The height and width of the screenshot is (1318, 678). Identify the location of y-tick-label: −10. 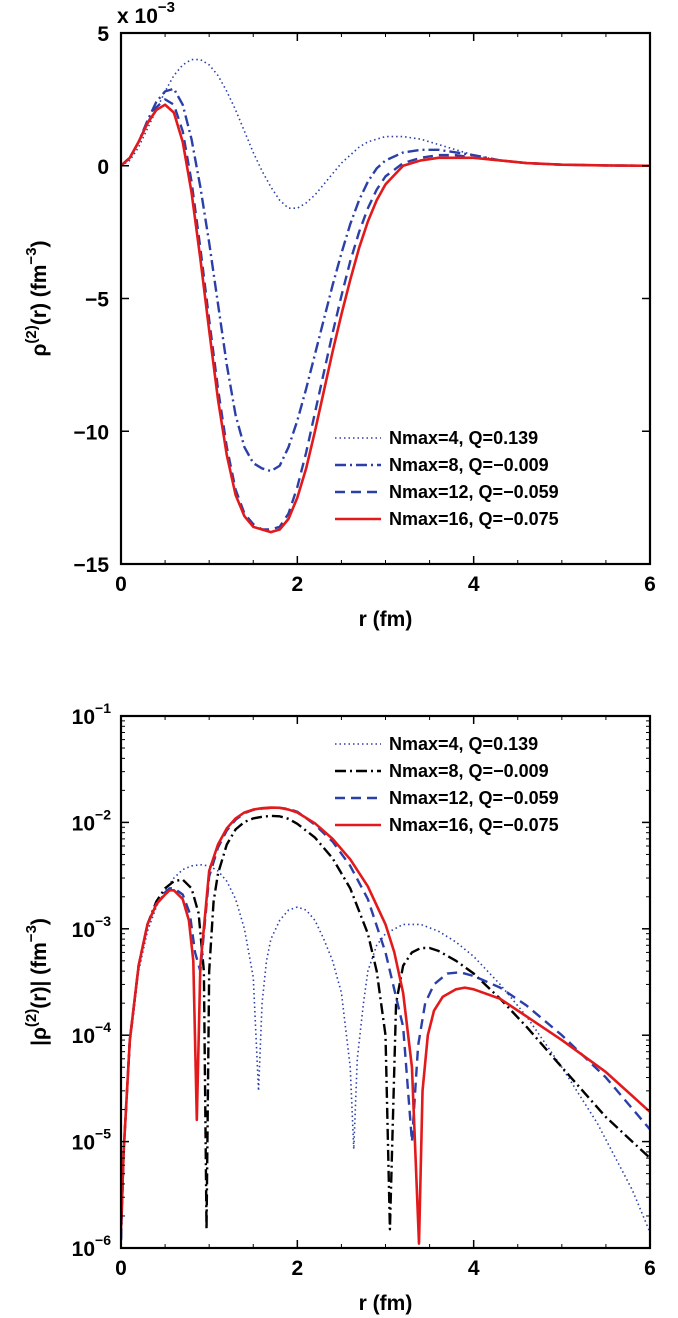
(91, 432).